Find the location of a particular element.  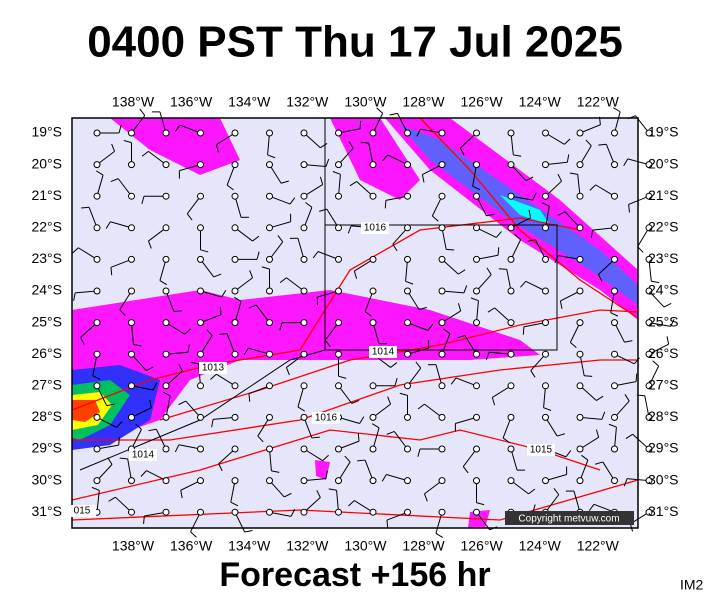

lon-label: 124°W is located at coordinates (540, 102).